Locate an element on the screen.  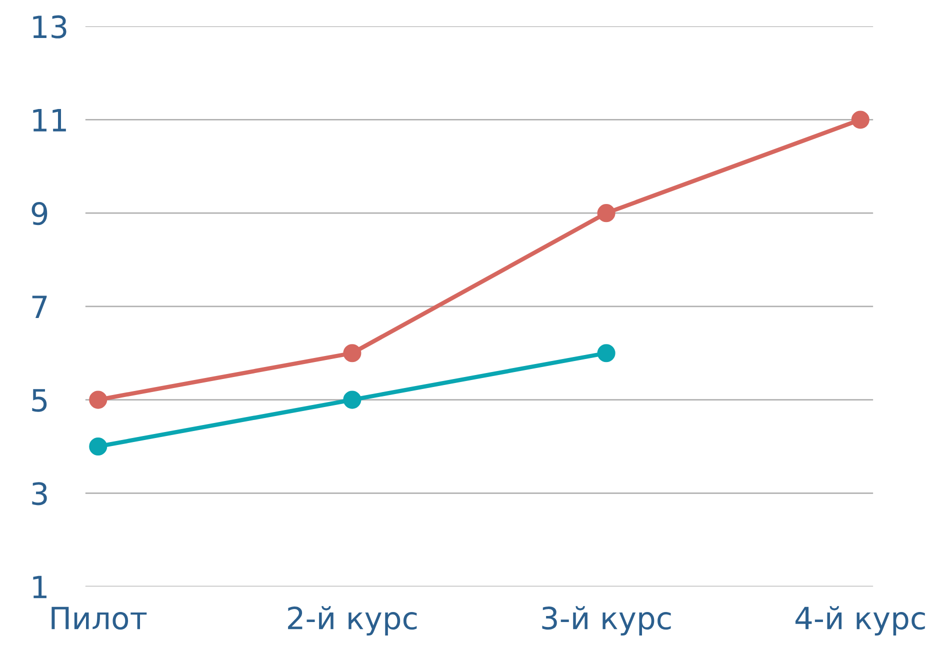
y-tick-label: 1 is located at coordinates (39, 587).